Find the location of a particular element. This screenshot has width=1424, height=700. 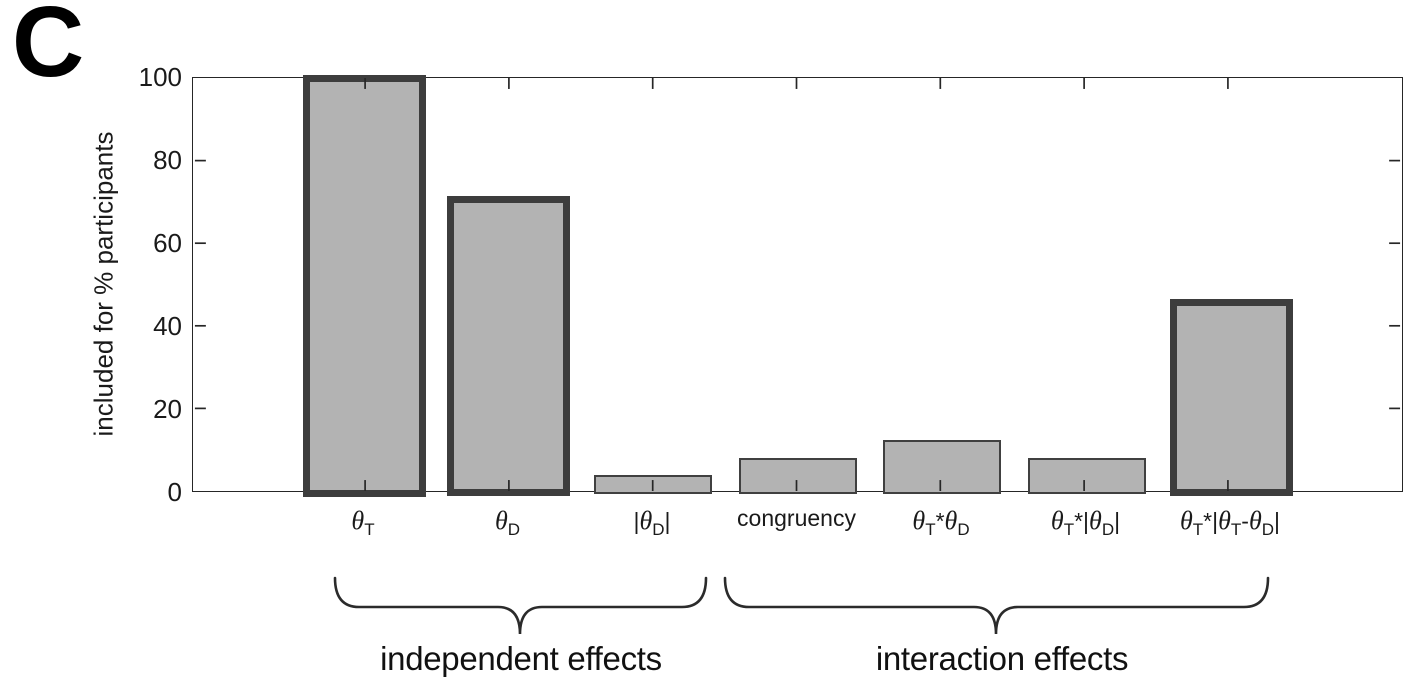

bar-theta-T-times-abs-theta-T-minus-theta-D is located at coordinates (1231, 398).